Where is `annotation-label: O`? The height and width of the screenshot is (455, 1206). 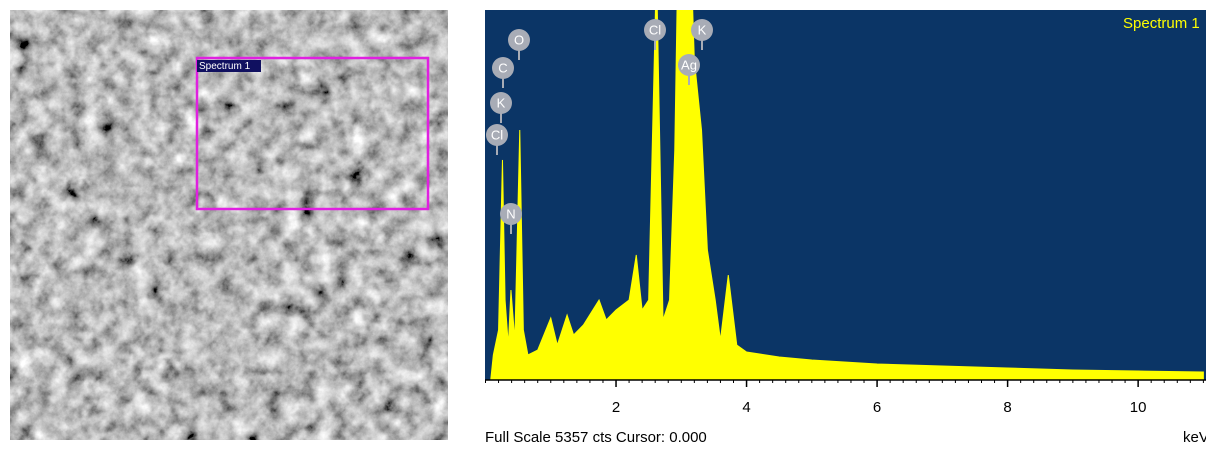
annotation-label: O is located at coordinates (519, 39).